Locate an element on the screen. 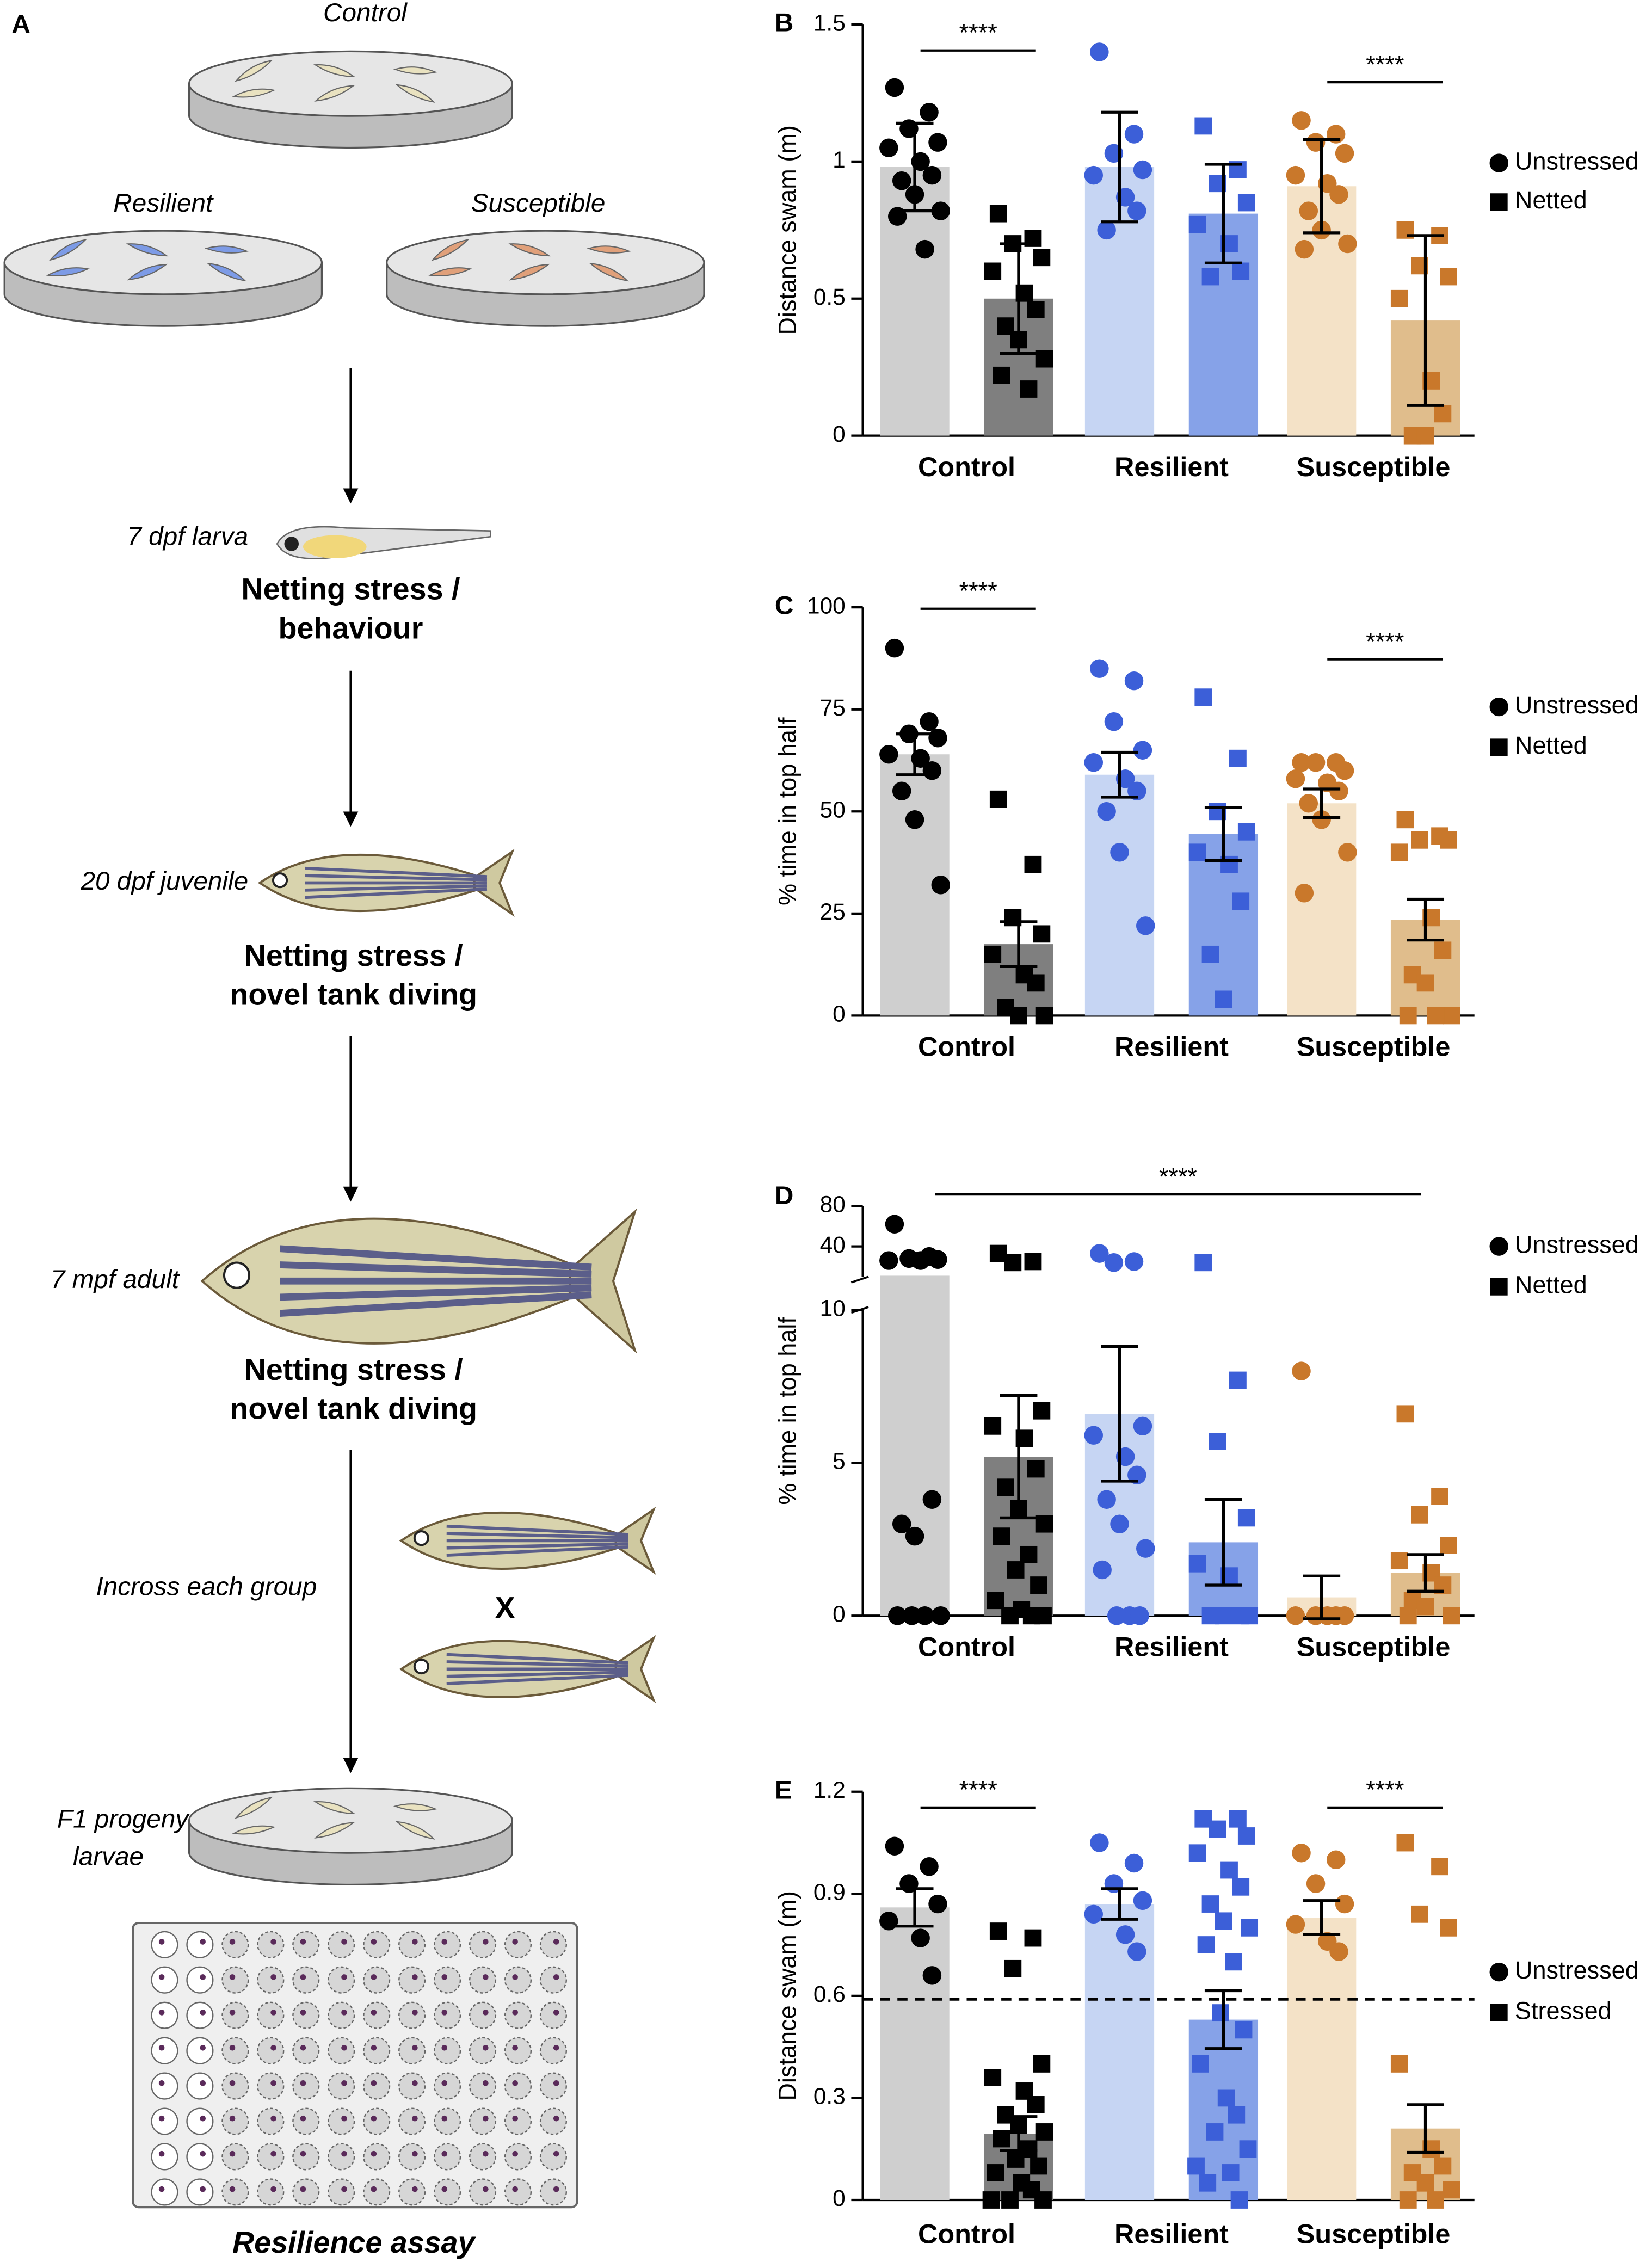 This screenshot has width=1652, height=2262. incross-label: Incross each group is located at coordinates (206, 1587).